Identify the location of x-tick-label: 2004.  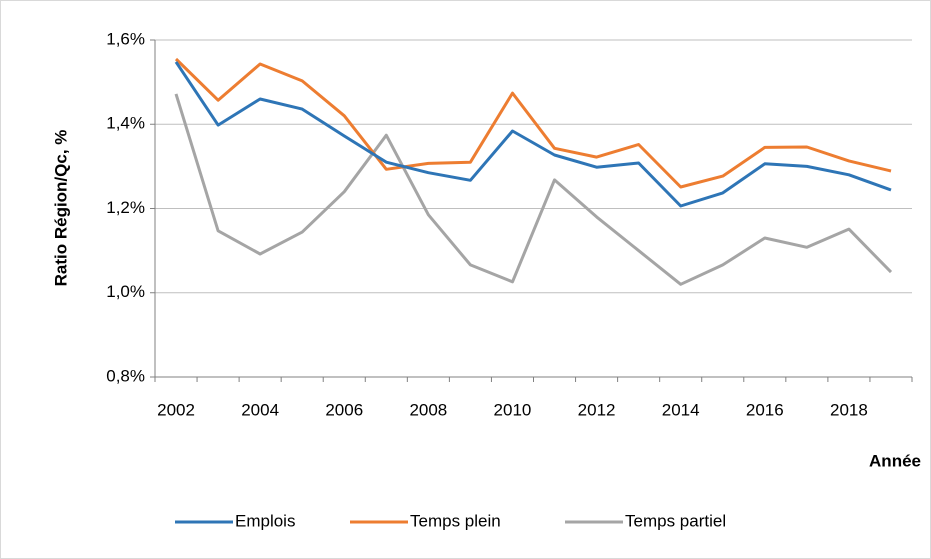
(260, 409).